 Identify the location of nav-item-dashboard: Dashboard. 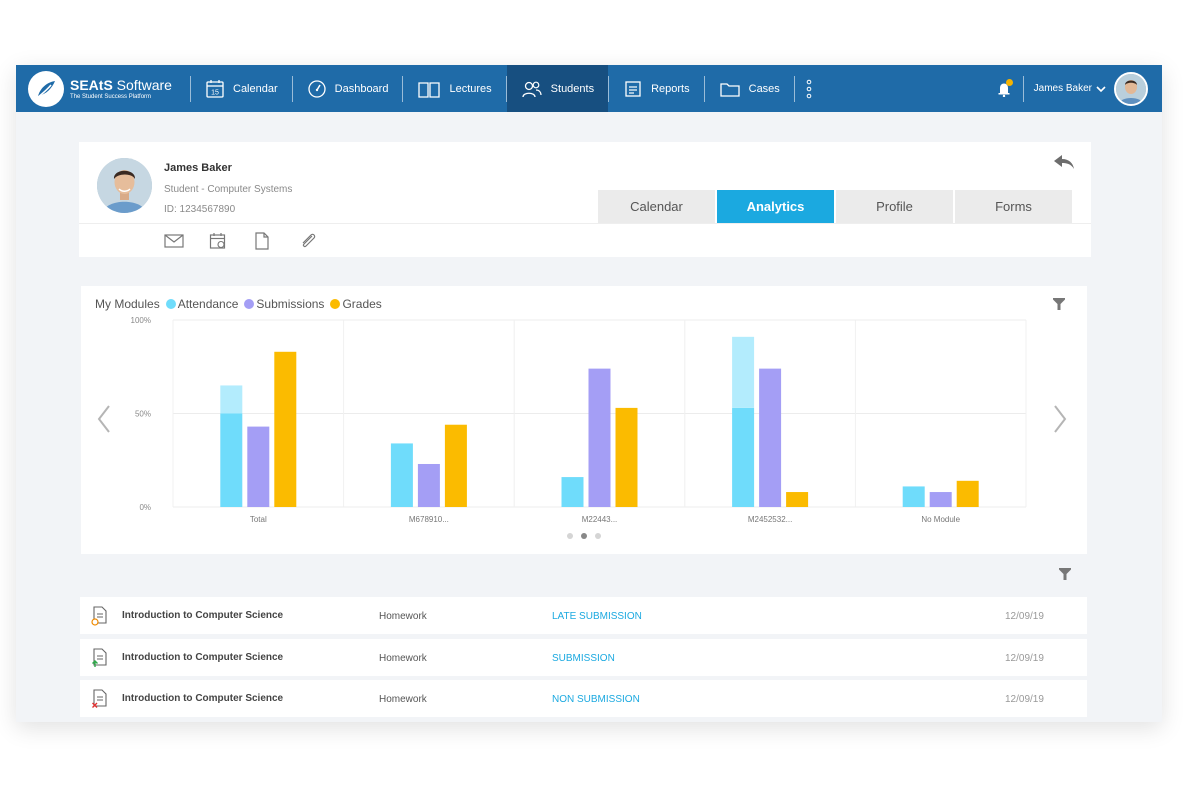
(348, 88).